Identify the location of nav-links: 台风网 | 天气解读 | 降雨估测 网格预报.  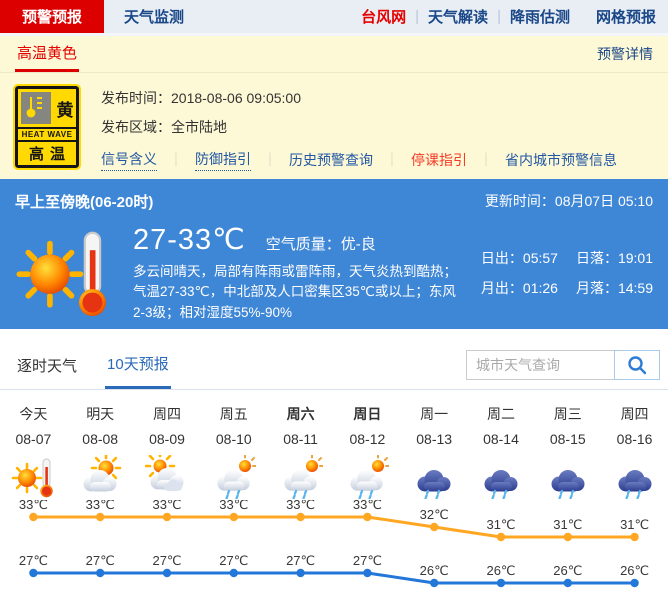
(514, 16).